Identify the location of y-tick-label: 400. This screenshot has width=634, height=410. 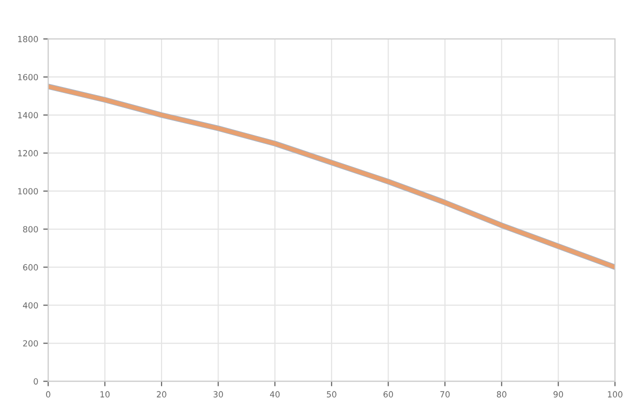
(30, 305).